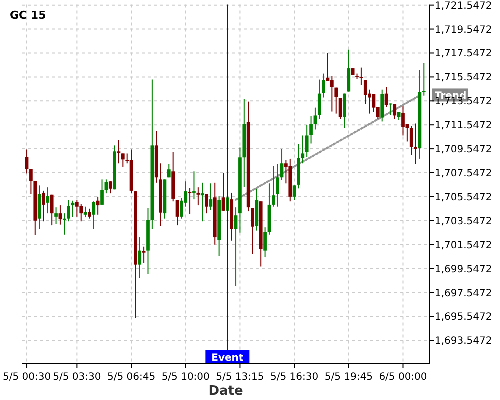 The width and height of the screenshot is (500, 400). Describe the element at coordinates (228, 358) in the screenshot. I see `annotation: Event` at that location.